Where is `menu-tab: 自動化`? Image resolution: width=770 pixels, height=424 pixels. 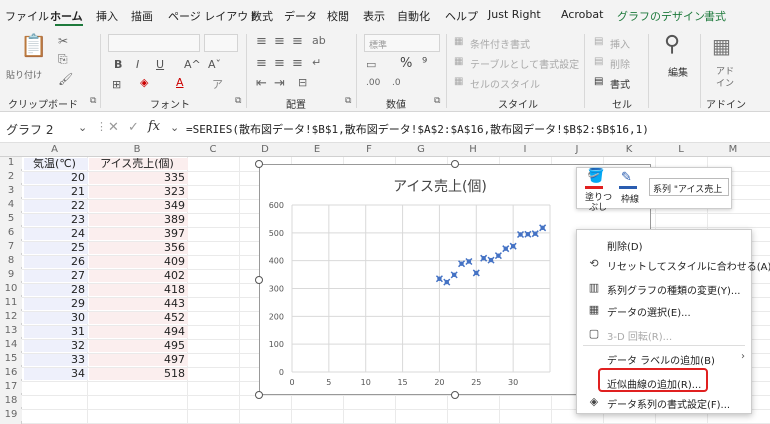 menu-tab: 自動化 is located at coordinates (413, 16).